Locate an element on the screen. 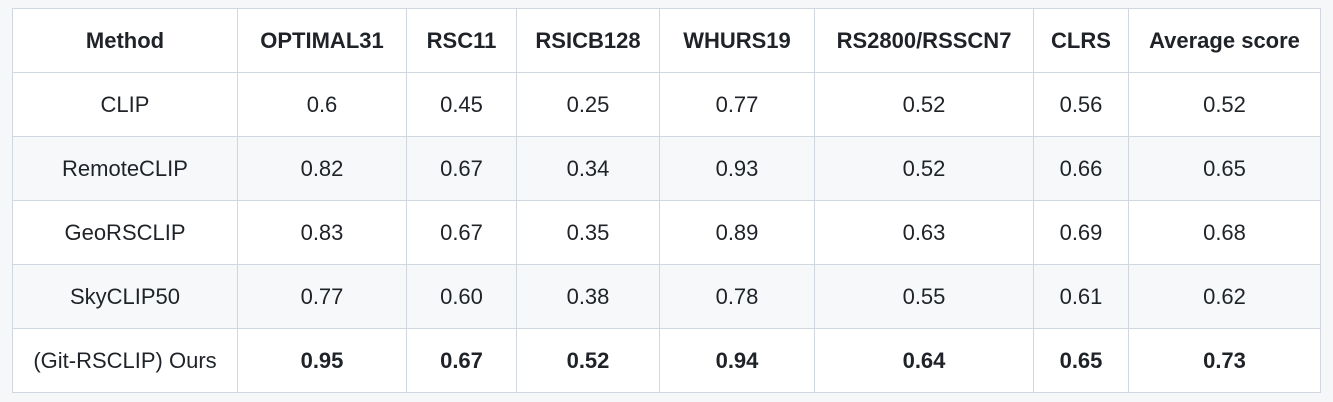  table-cell: 0.66 is located at coordinates (1081, 168).